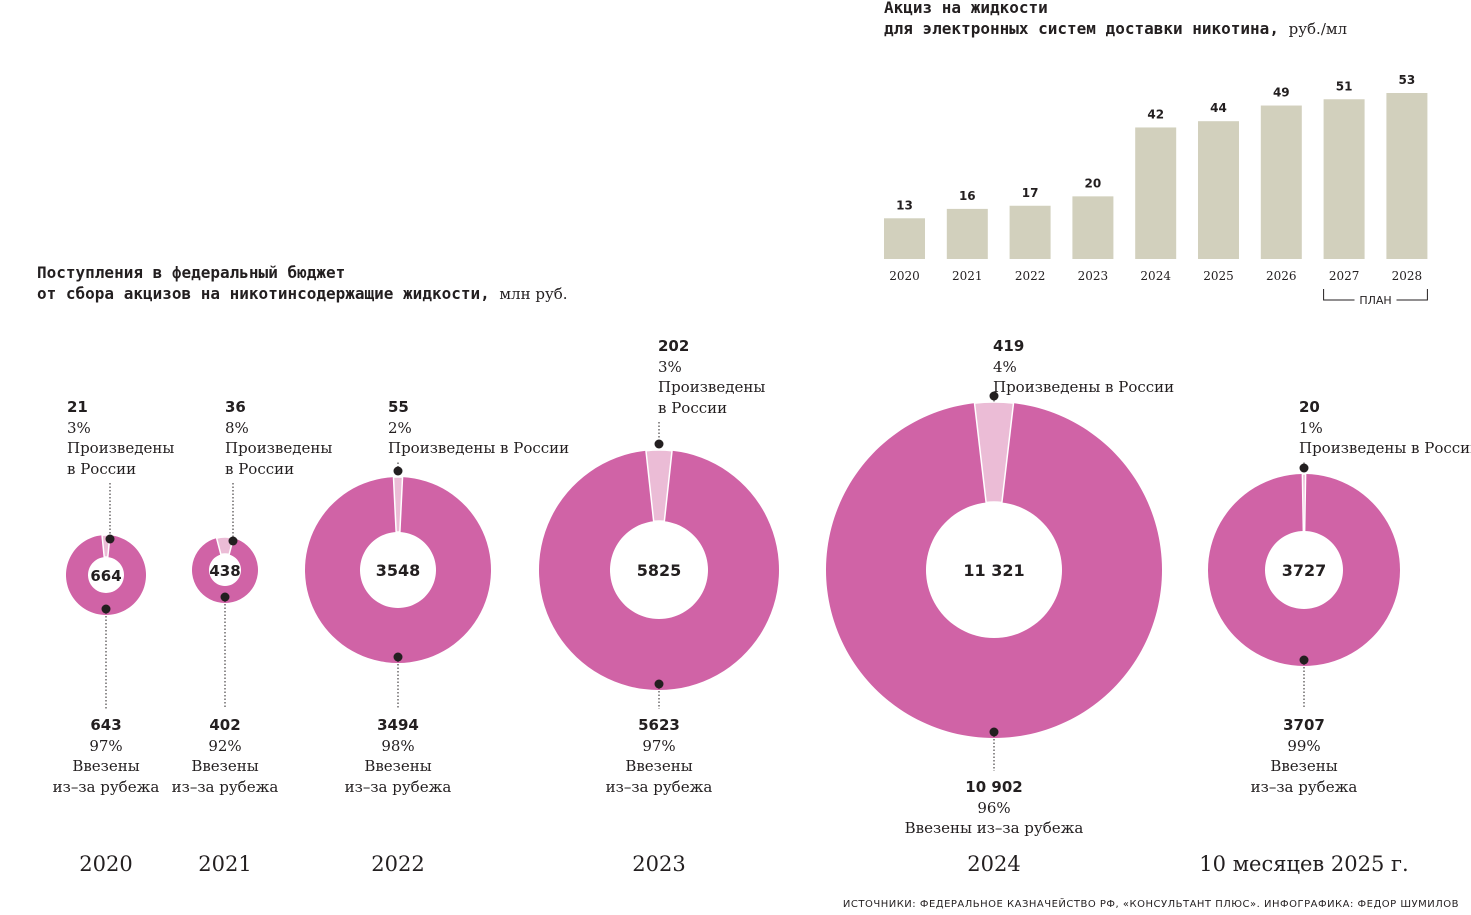 This screenshot has height=915, width=1471. I want to click on domestic-label-0-text: Произведены, so click(121, 448).